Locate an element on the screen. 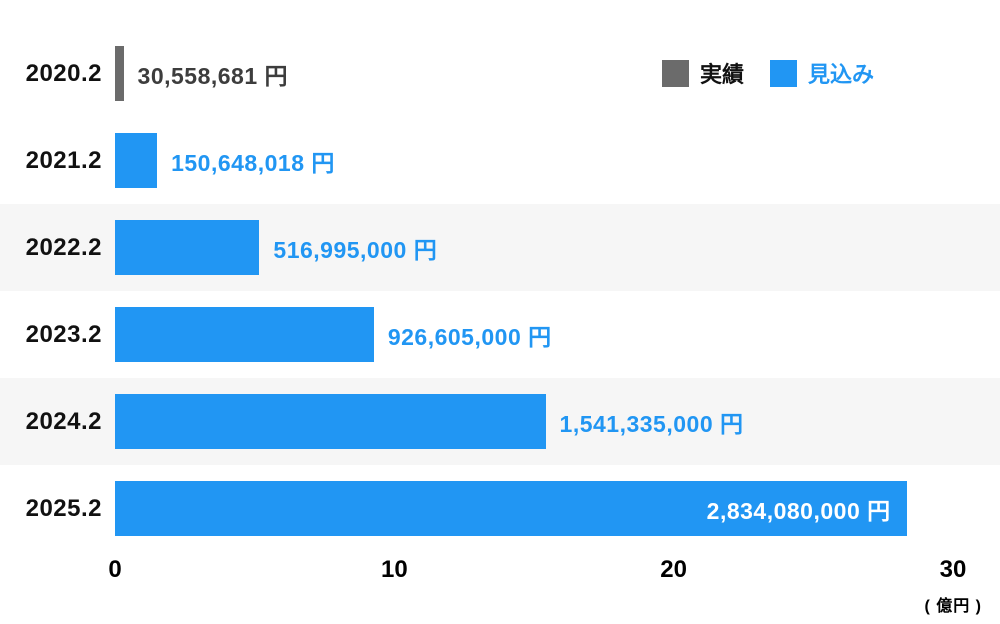 This screenshot has width=1000, height=624. legend-item-forecast: 見込み is located at coordinates (821, 73).